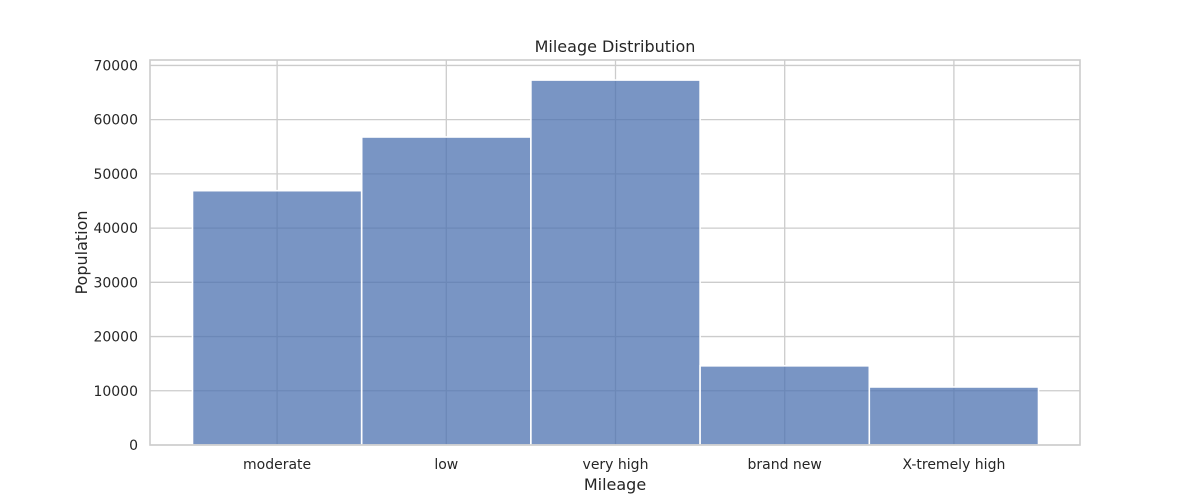  Describe the element at coordinates (115, 283) in the screenshot. I see `y-tick-label: 30000` at that location.